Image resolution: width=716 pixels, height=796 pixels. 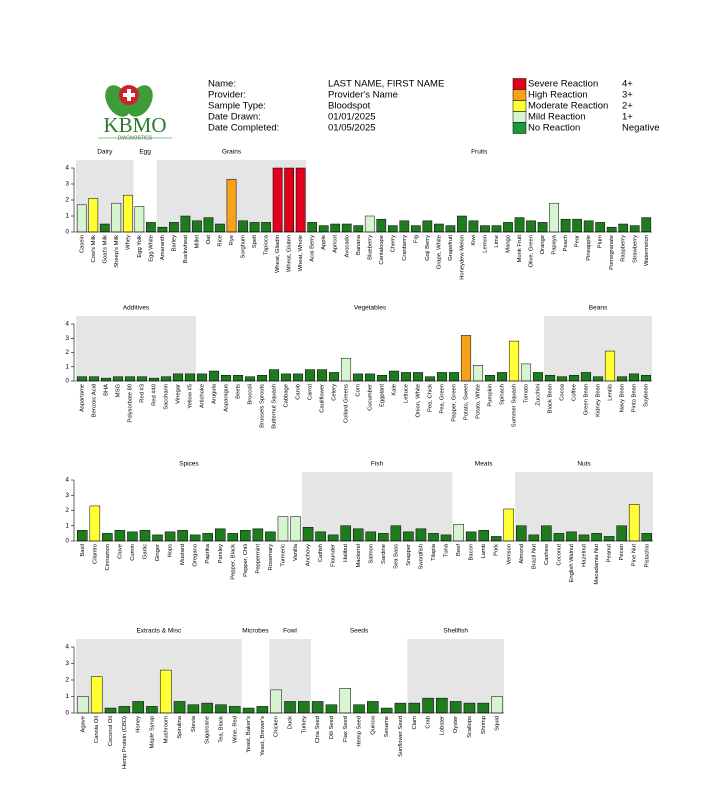 What do you see at coordinates (360, 731) in the screenshot?
I see `category-label: Hemp Seed` at bounding box center [360, 731].